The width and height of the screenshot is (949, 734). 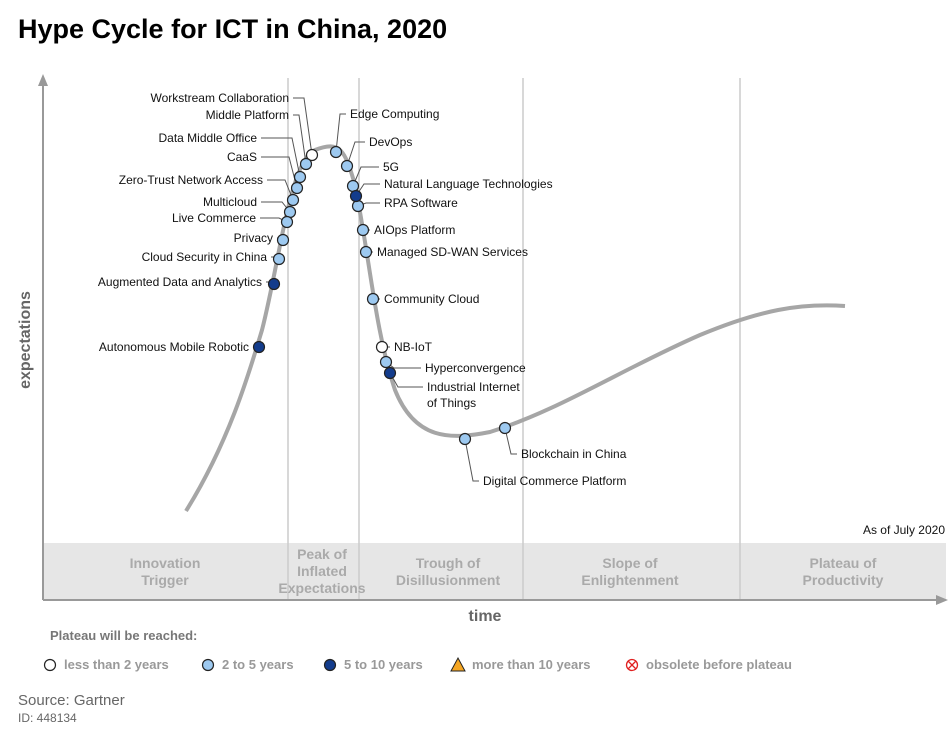 What do you see at coordinates (247, 115) in the screenshot?
I see `tech-label: Middle Platform` at bounding box center [247, 115].